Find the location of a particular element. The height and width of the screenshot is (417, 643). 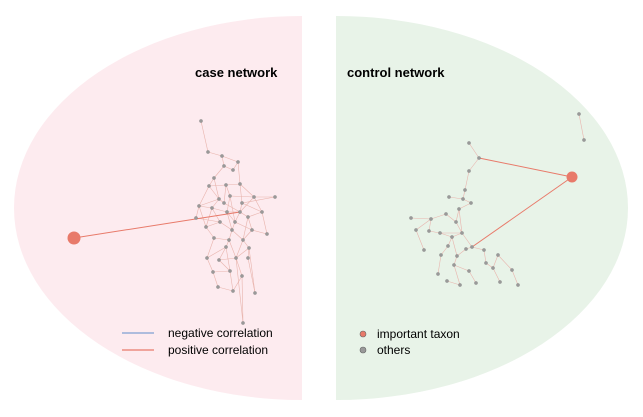

important-taxon-swatch is located at coordinates (363, 334).